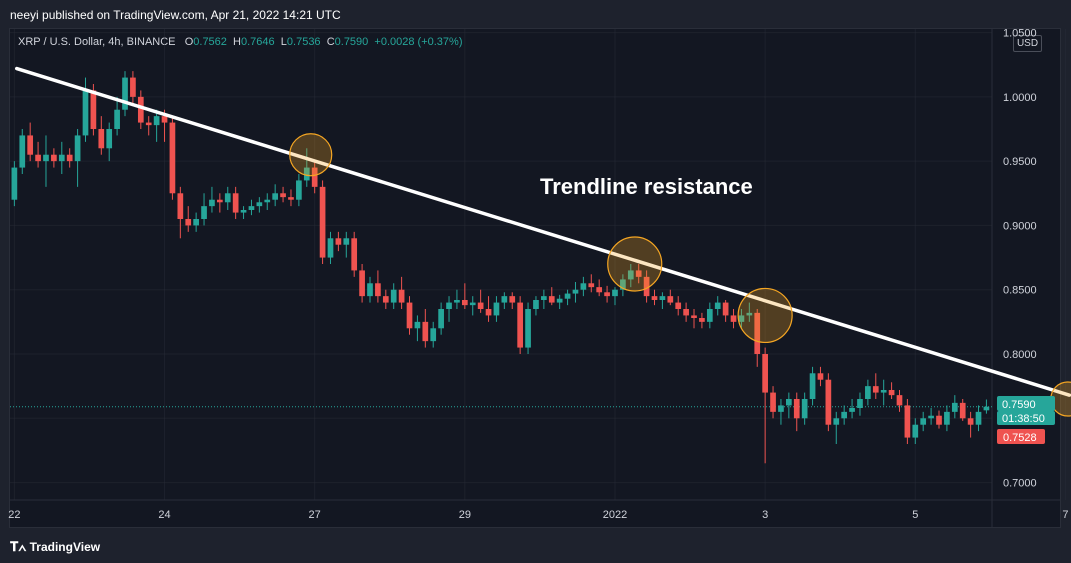  What do you see at coordinates (1020, 226) in the screenshot?
I see `y-tick-label: 0.9000` at bounding box center [1020, 226].